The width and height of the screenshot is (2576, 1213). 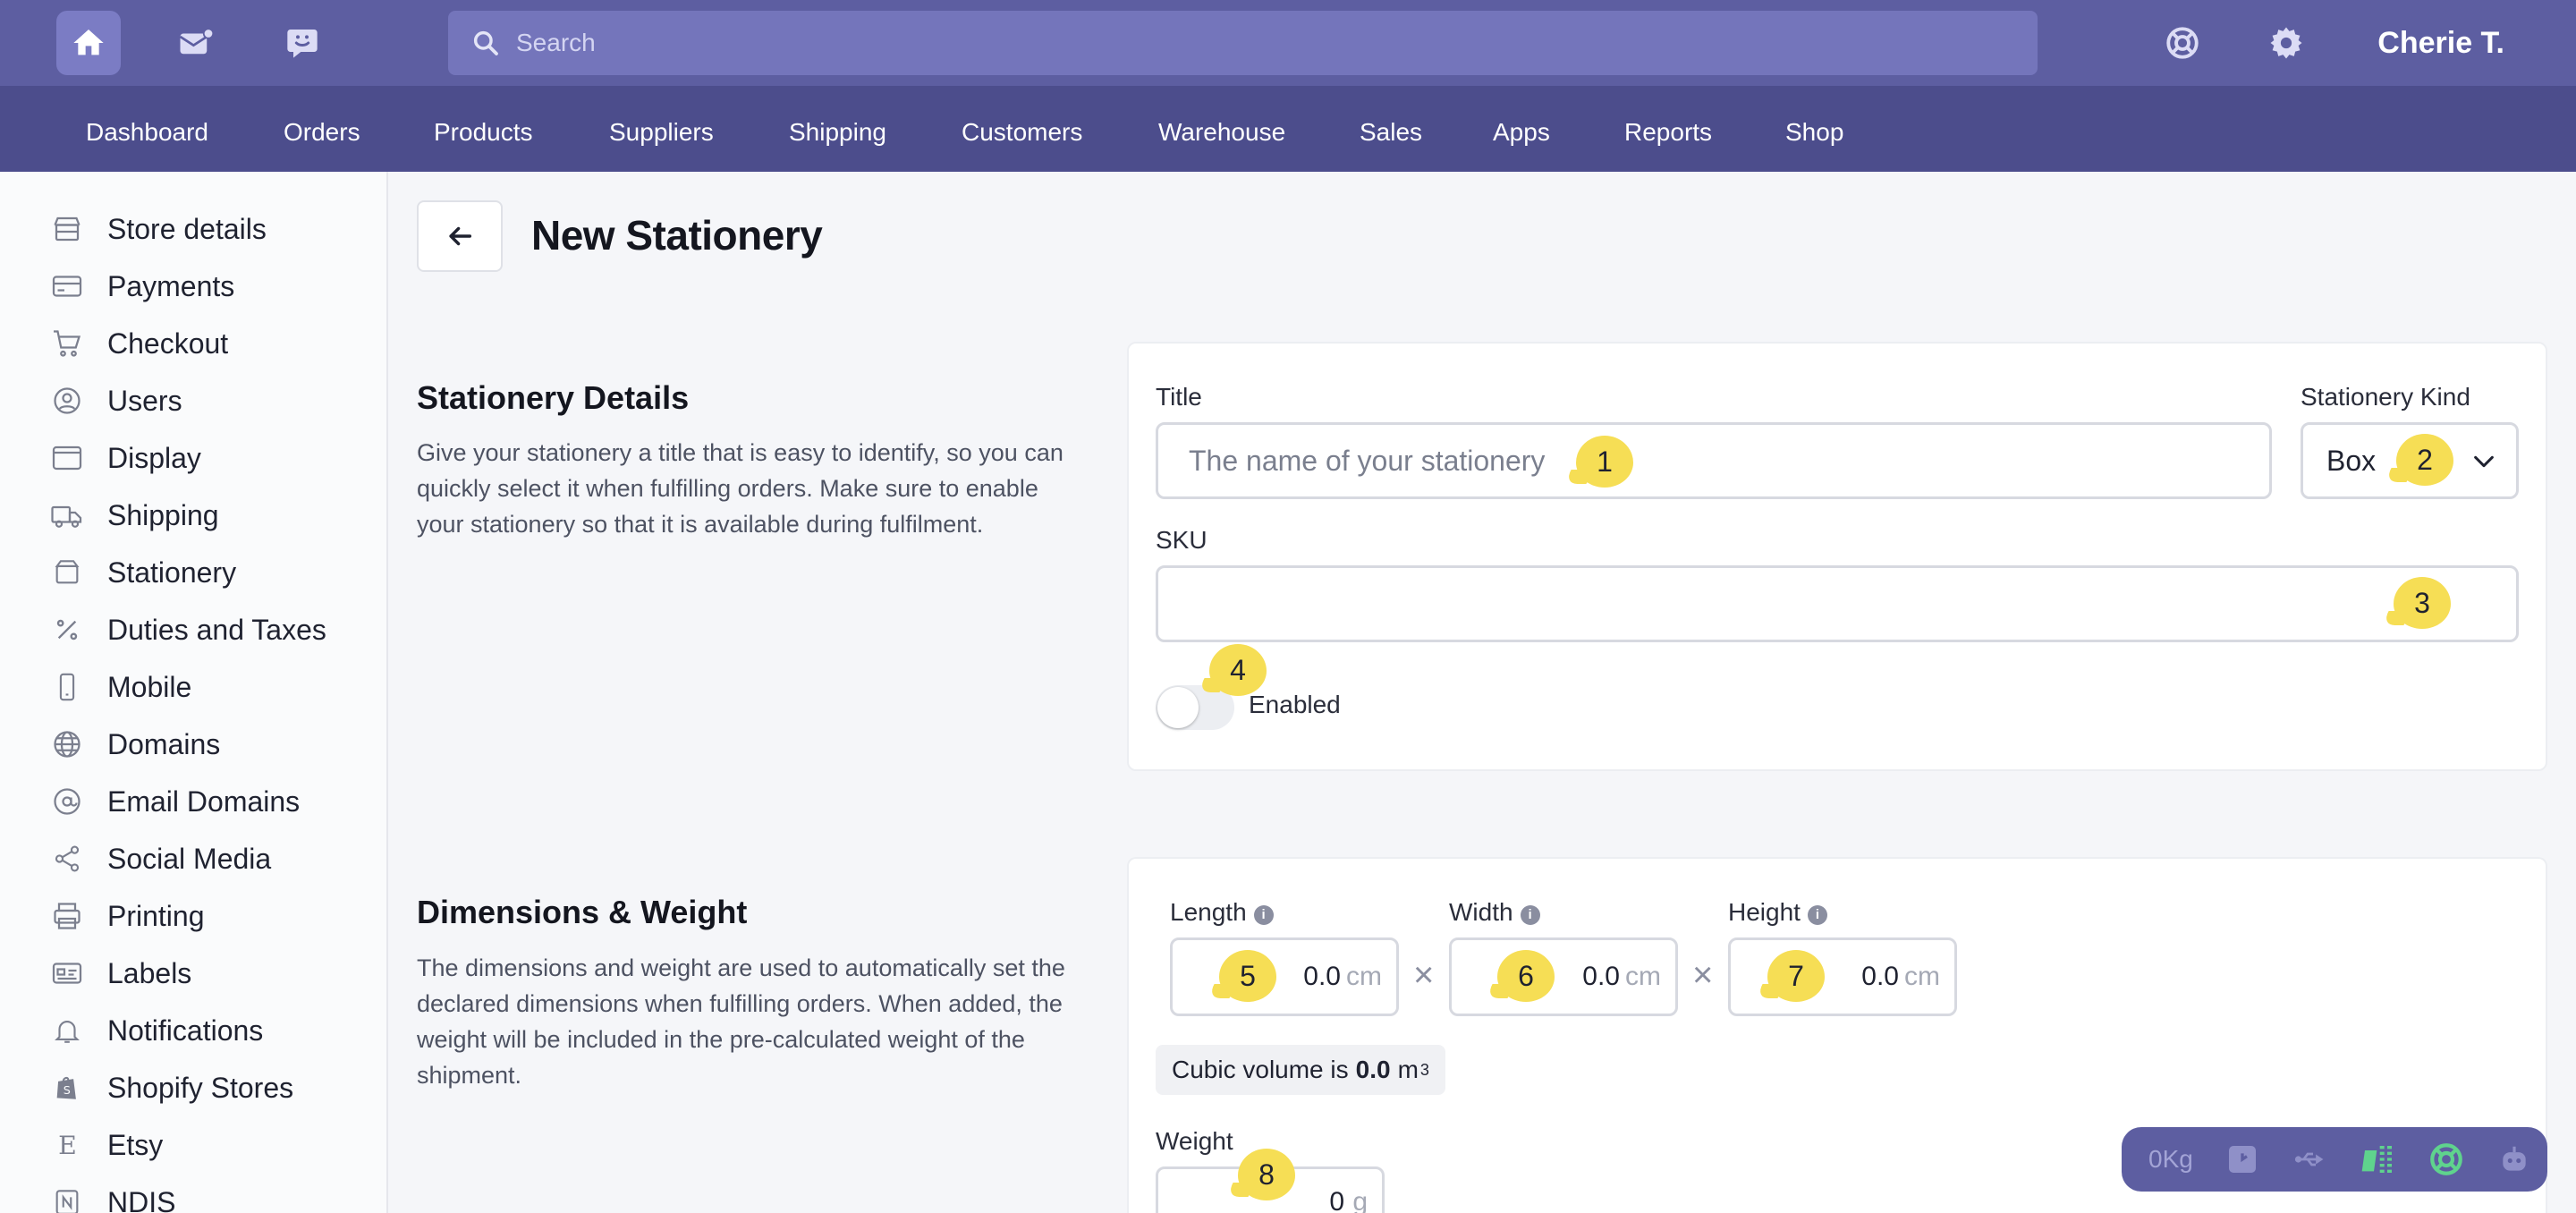 What do you see at coordinates (116, 400) in the screenshot?
I see `sidebar-item-users: Users` at bounding box center [116, 400].